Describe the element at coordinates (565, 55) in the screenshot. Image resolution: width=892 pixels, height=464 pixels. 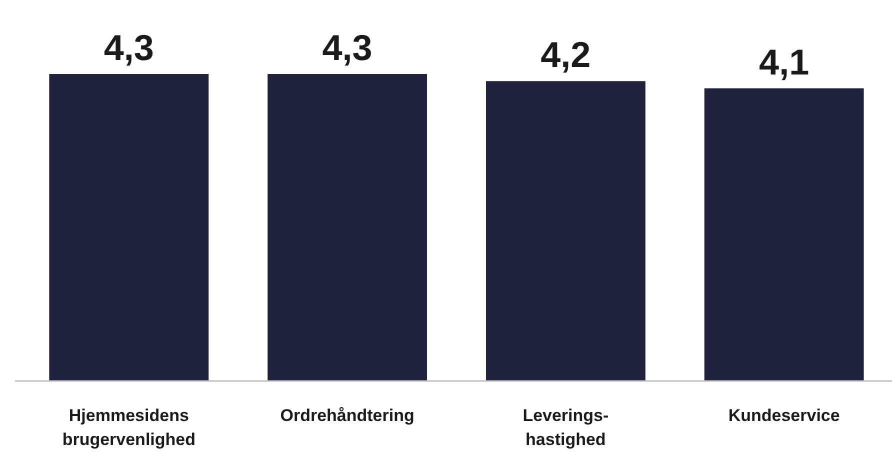
I see `data-label: 4,2` at that location.